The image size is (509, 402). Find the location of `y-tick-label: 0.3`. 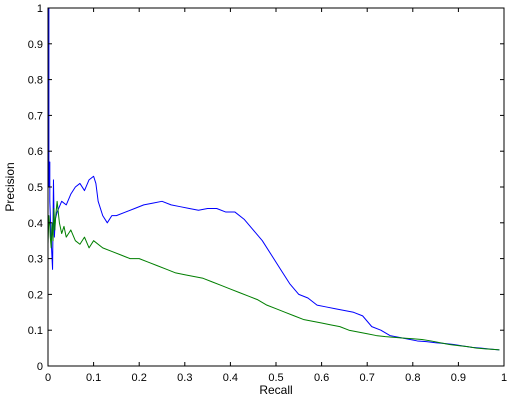

y-tick-label: 0.3 is located at coordinates (35, 260).